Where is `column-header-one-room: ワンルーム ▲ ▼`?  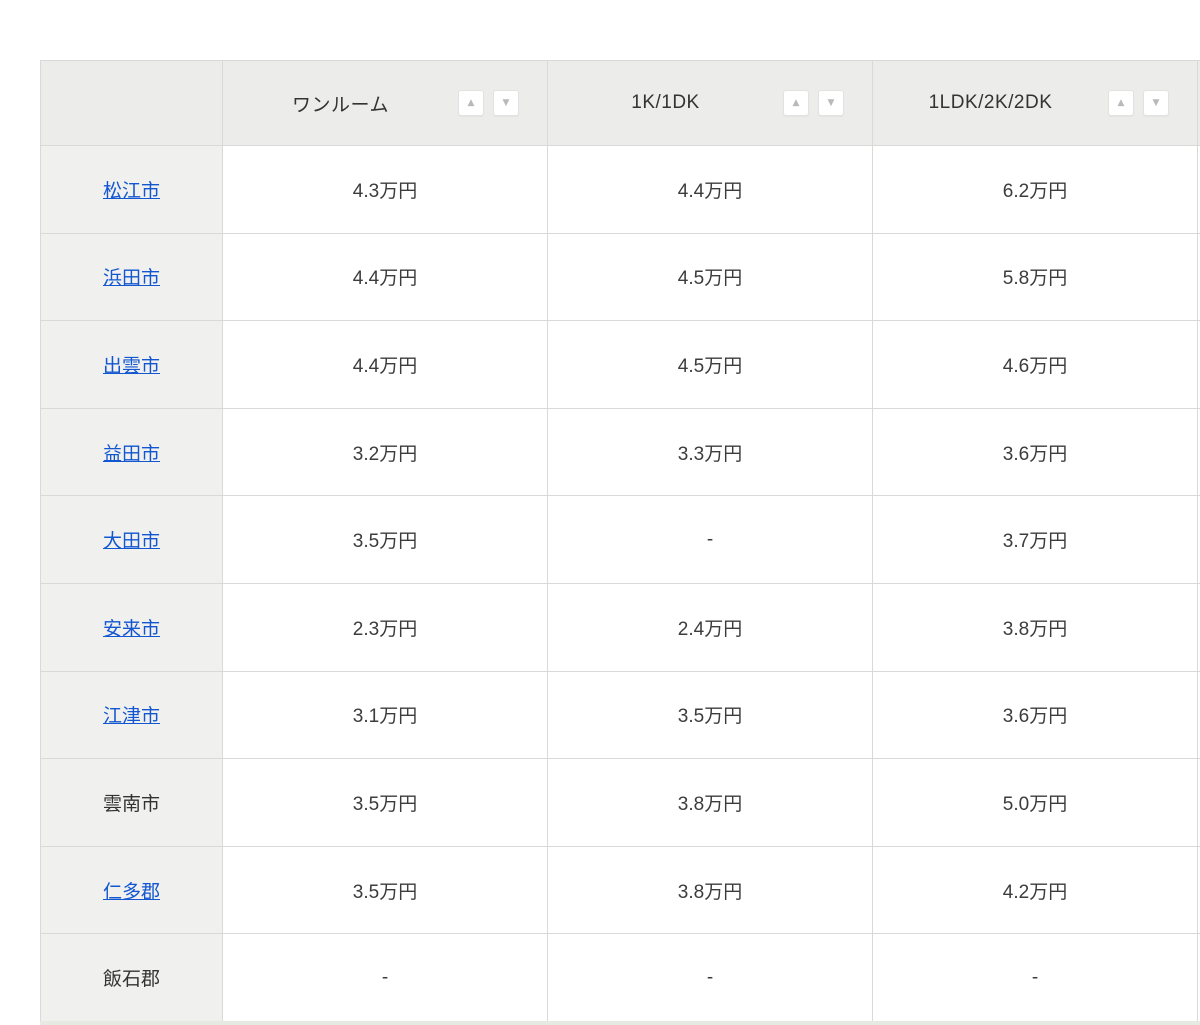
column-header-one-room: ワンルーム ▲ ▼ is located at coordinates (385, 103).